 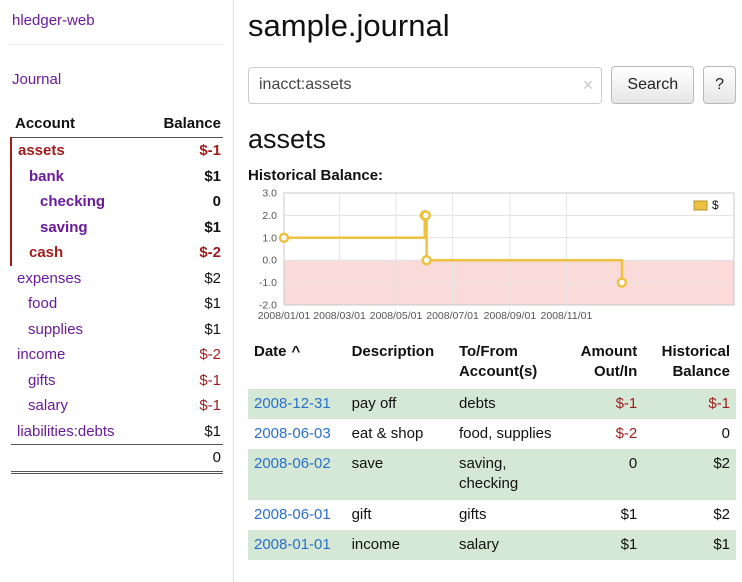 I want to click on y-tick-label: -2.0, so click(x=268, y=306).